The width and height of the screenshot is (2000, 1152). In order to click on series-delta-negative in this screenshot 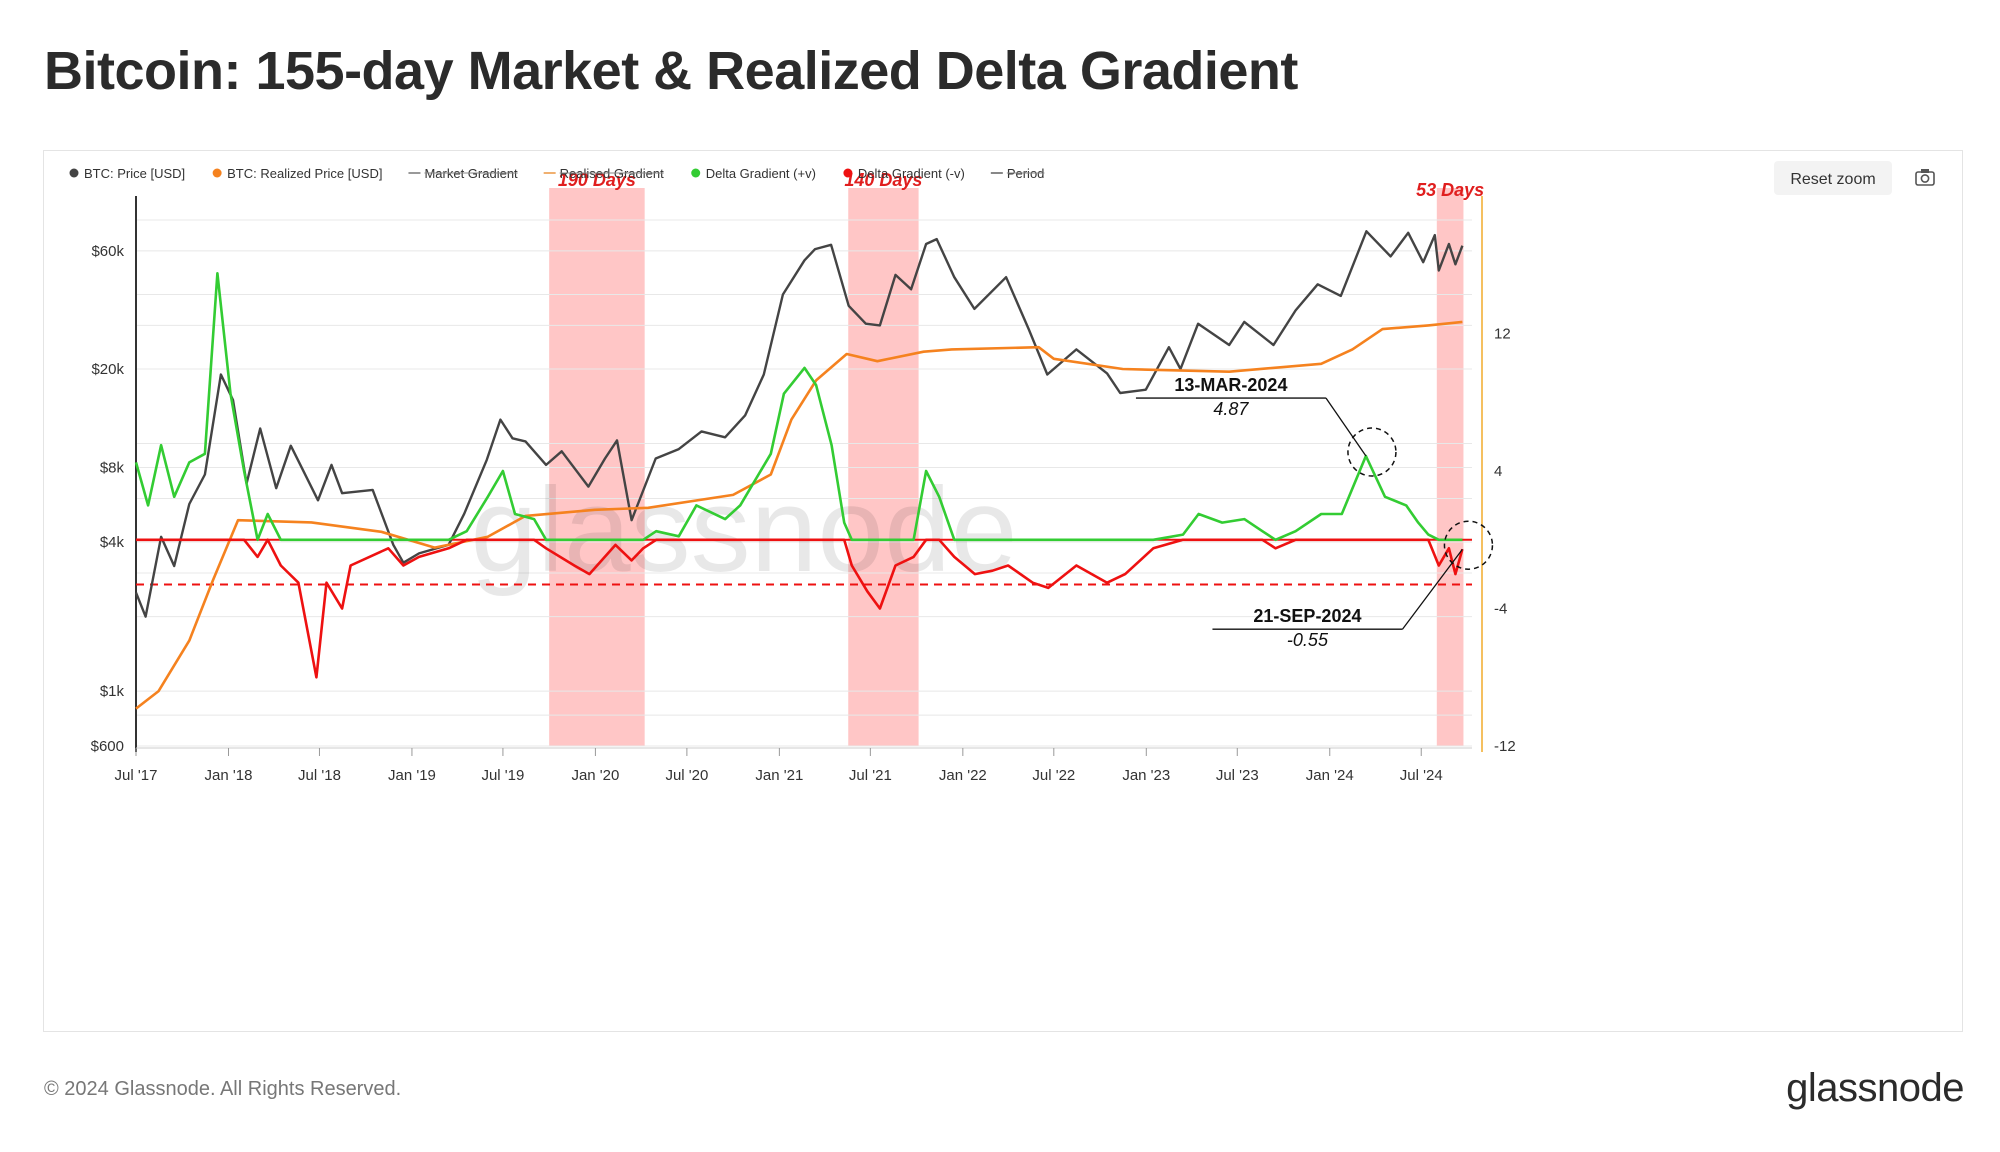, I will do `click(800, 608)`.